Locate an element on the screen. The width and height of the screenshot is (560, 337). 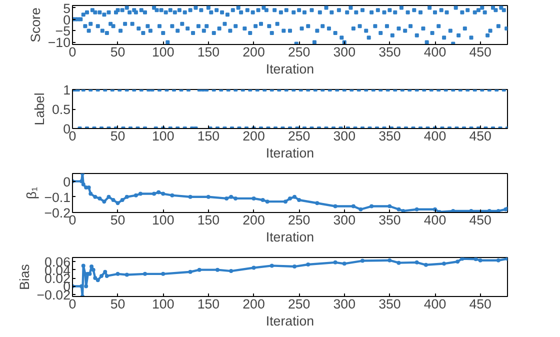
y-tick-label: 1 is located at coordinates (67, 90).